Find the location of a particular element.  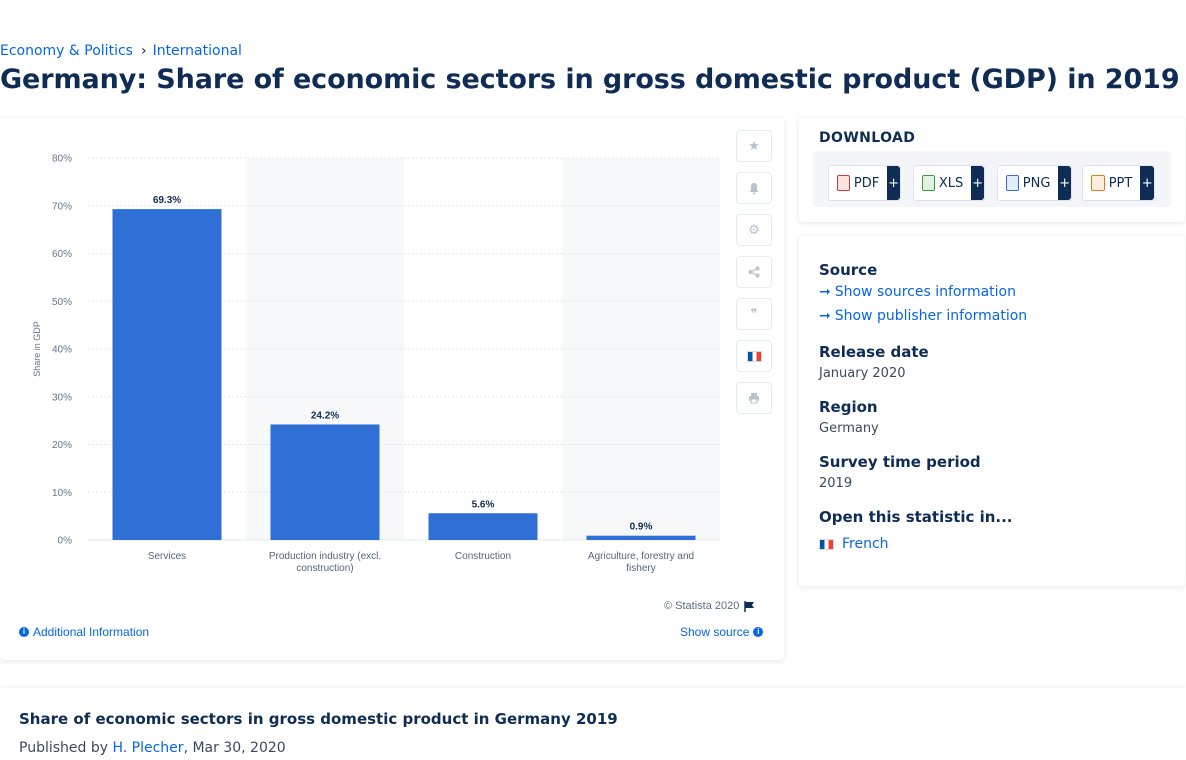

download-pdf-button: PDF + is located at coordinates (864, 183).